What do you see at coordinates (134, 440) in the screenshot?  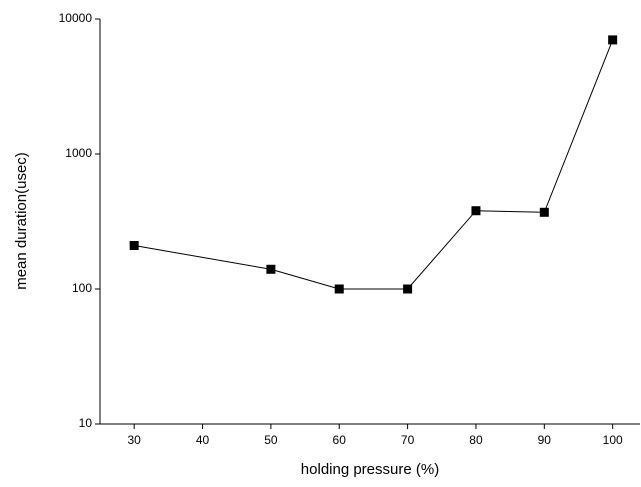 I see `x-tick-label: 30` at bounding box center [134, 440].